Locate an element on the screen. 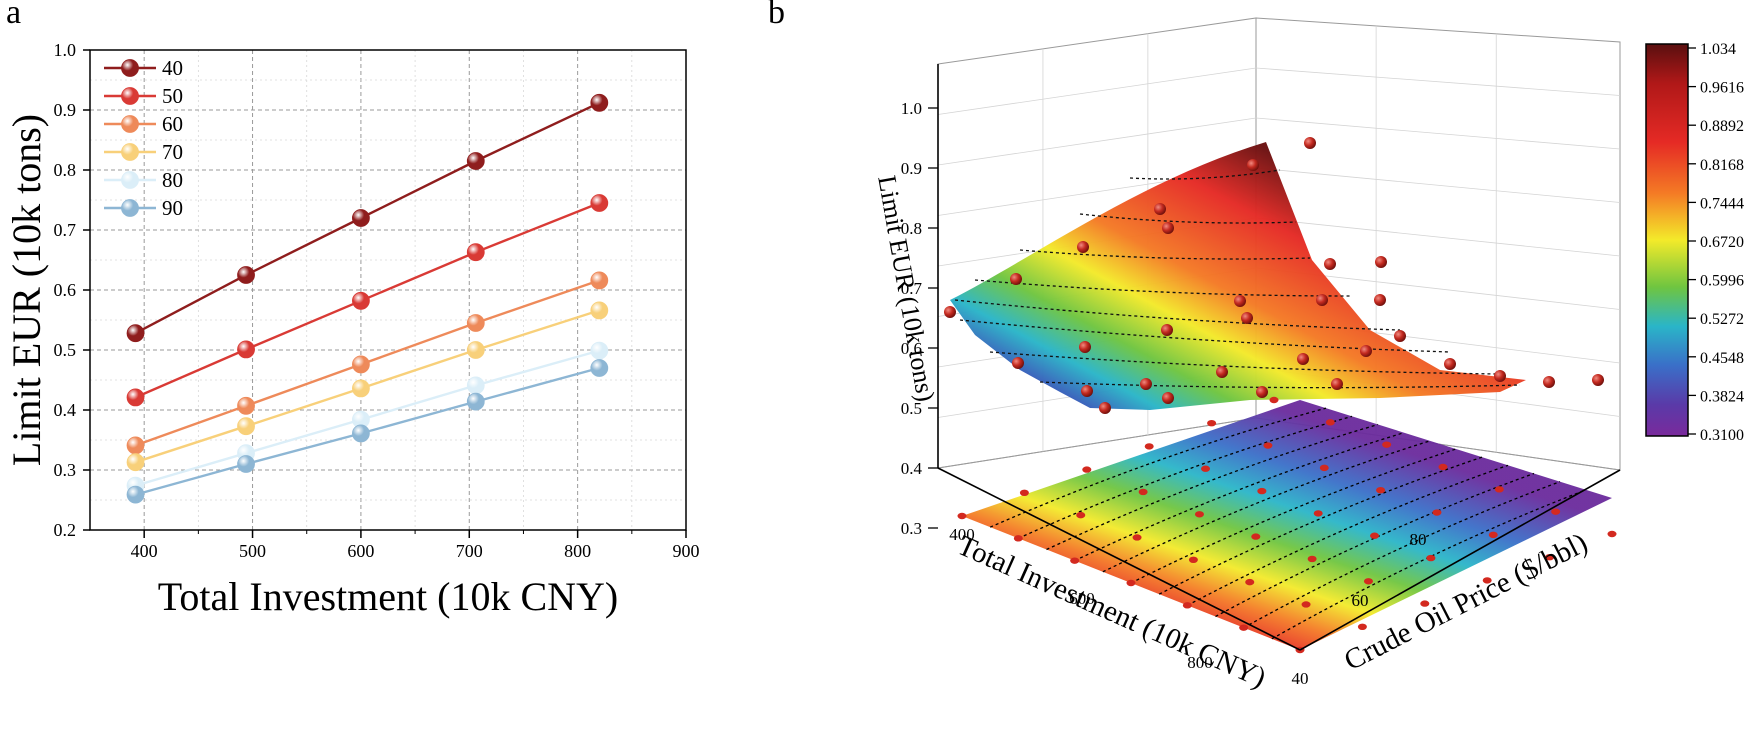  legend-label: 50 is located at coordinates (172, 96).